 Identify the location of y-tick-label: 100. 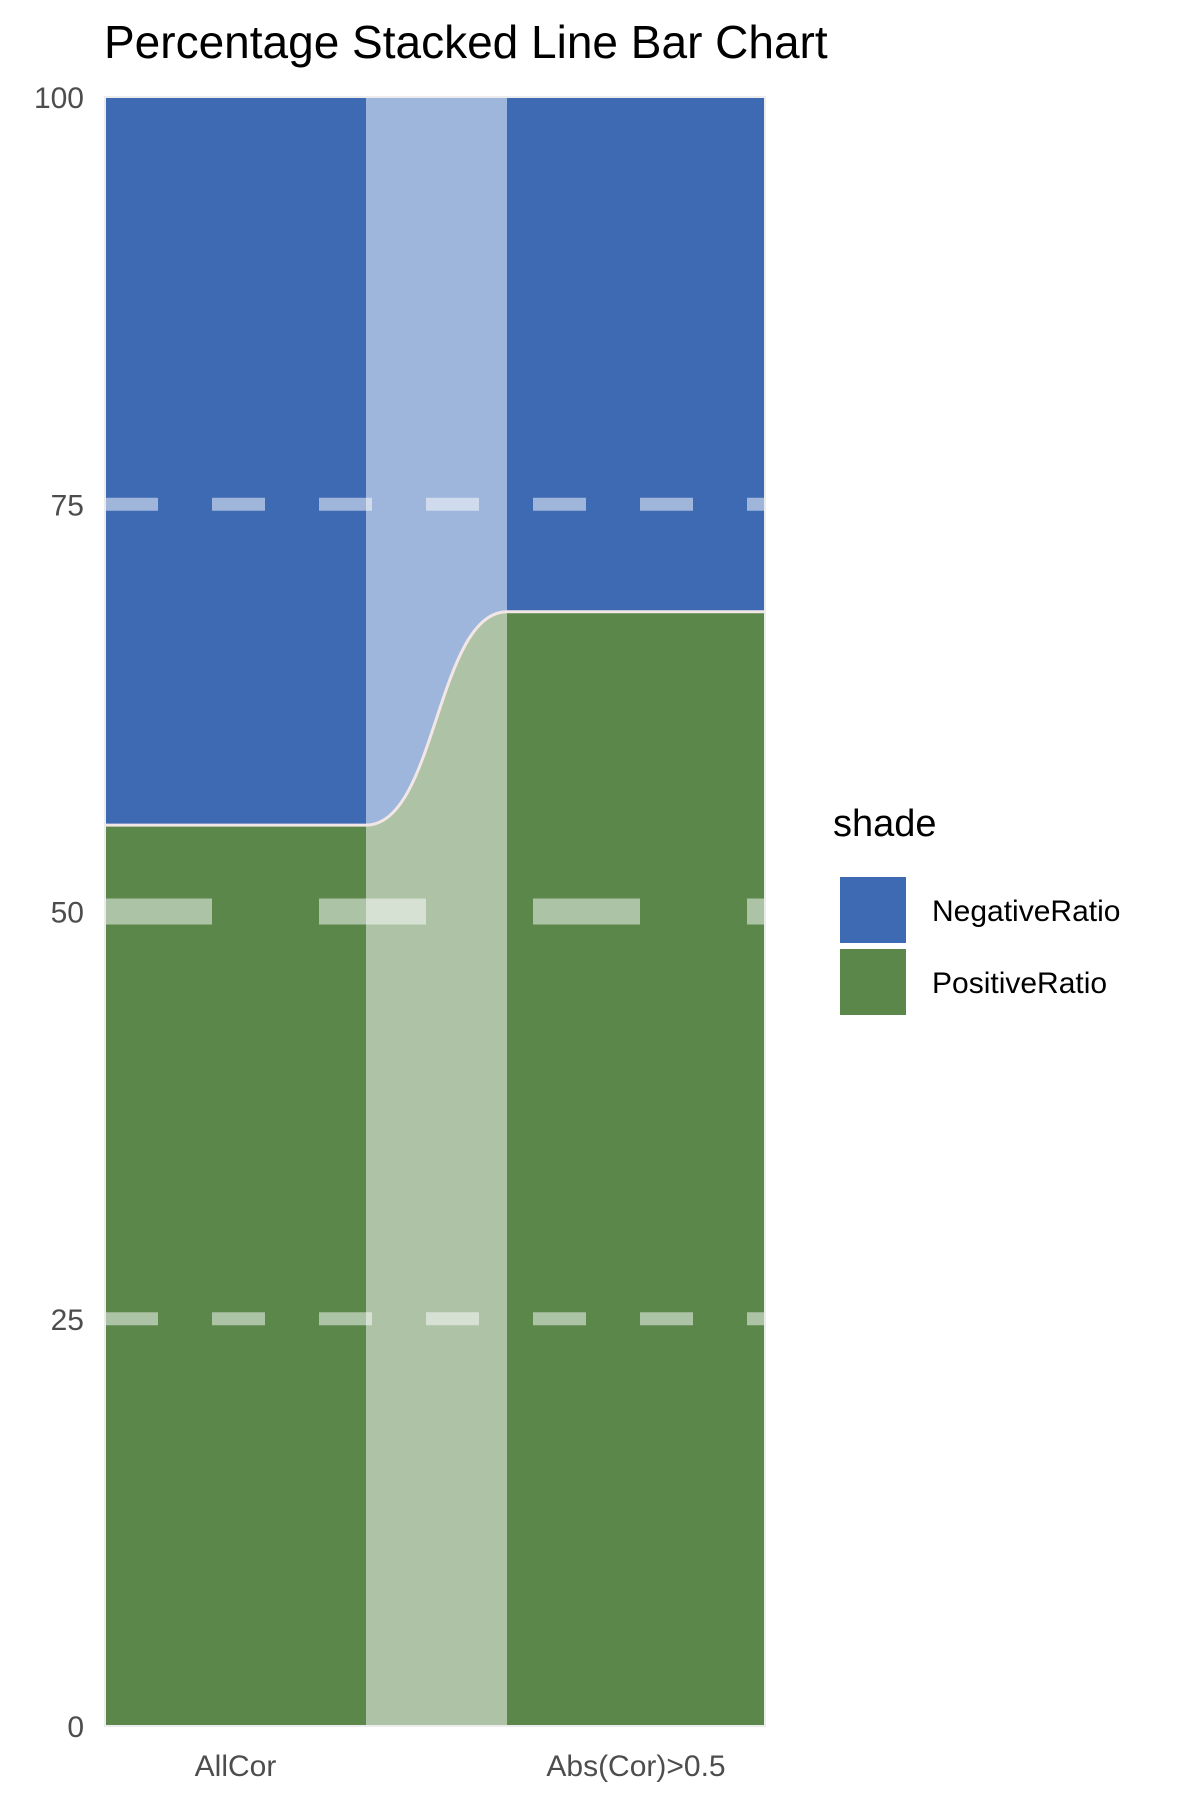
(59, 98).